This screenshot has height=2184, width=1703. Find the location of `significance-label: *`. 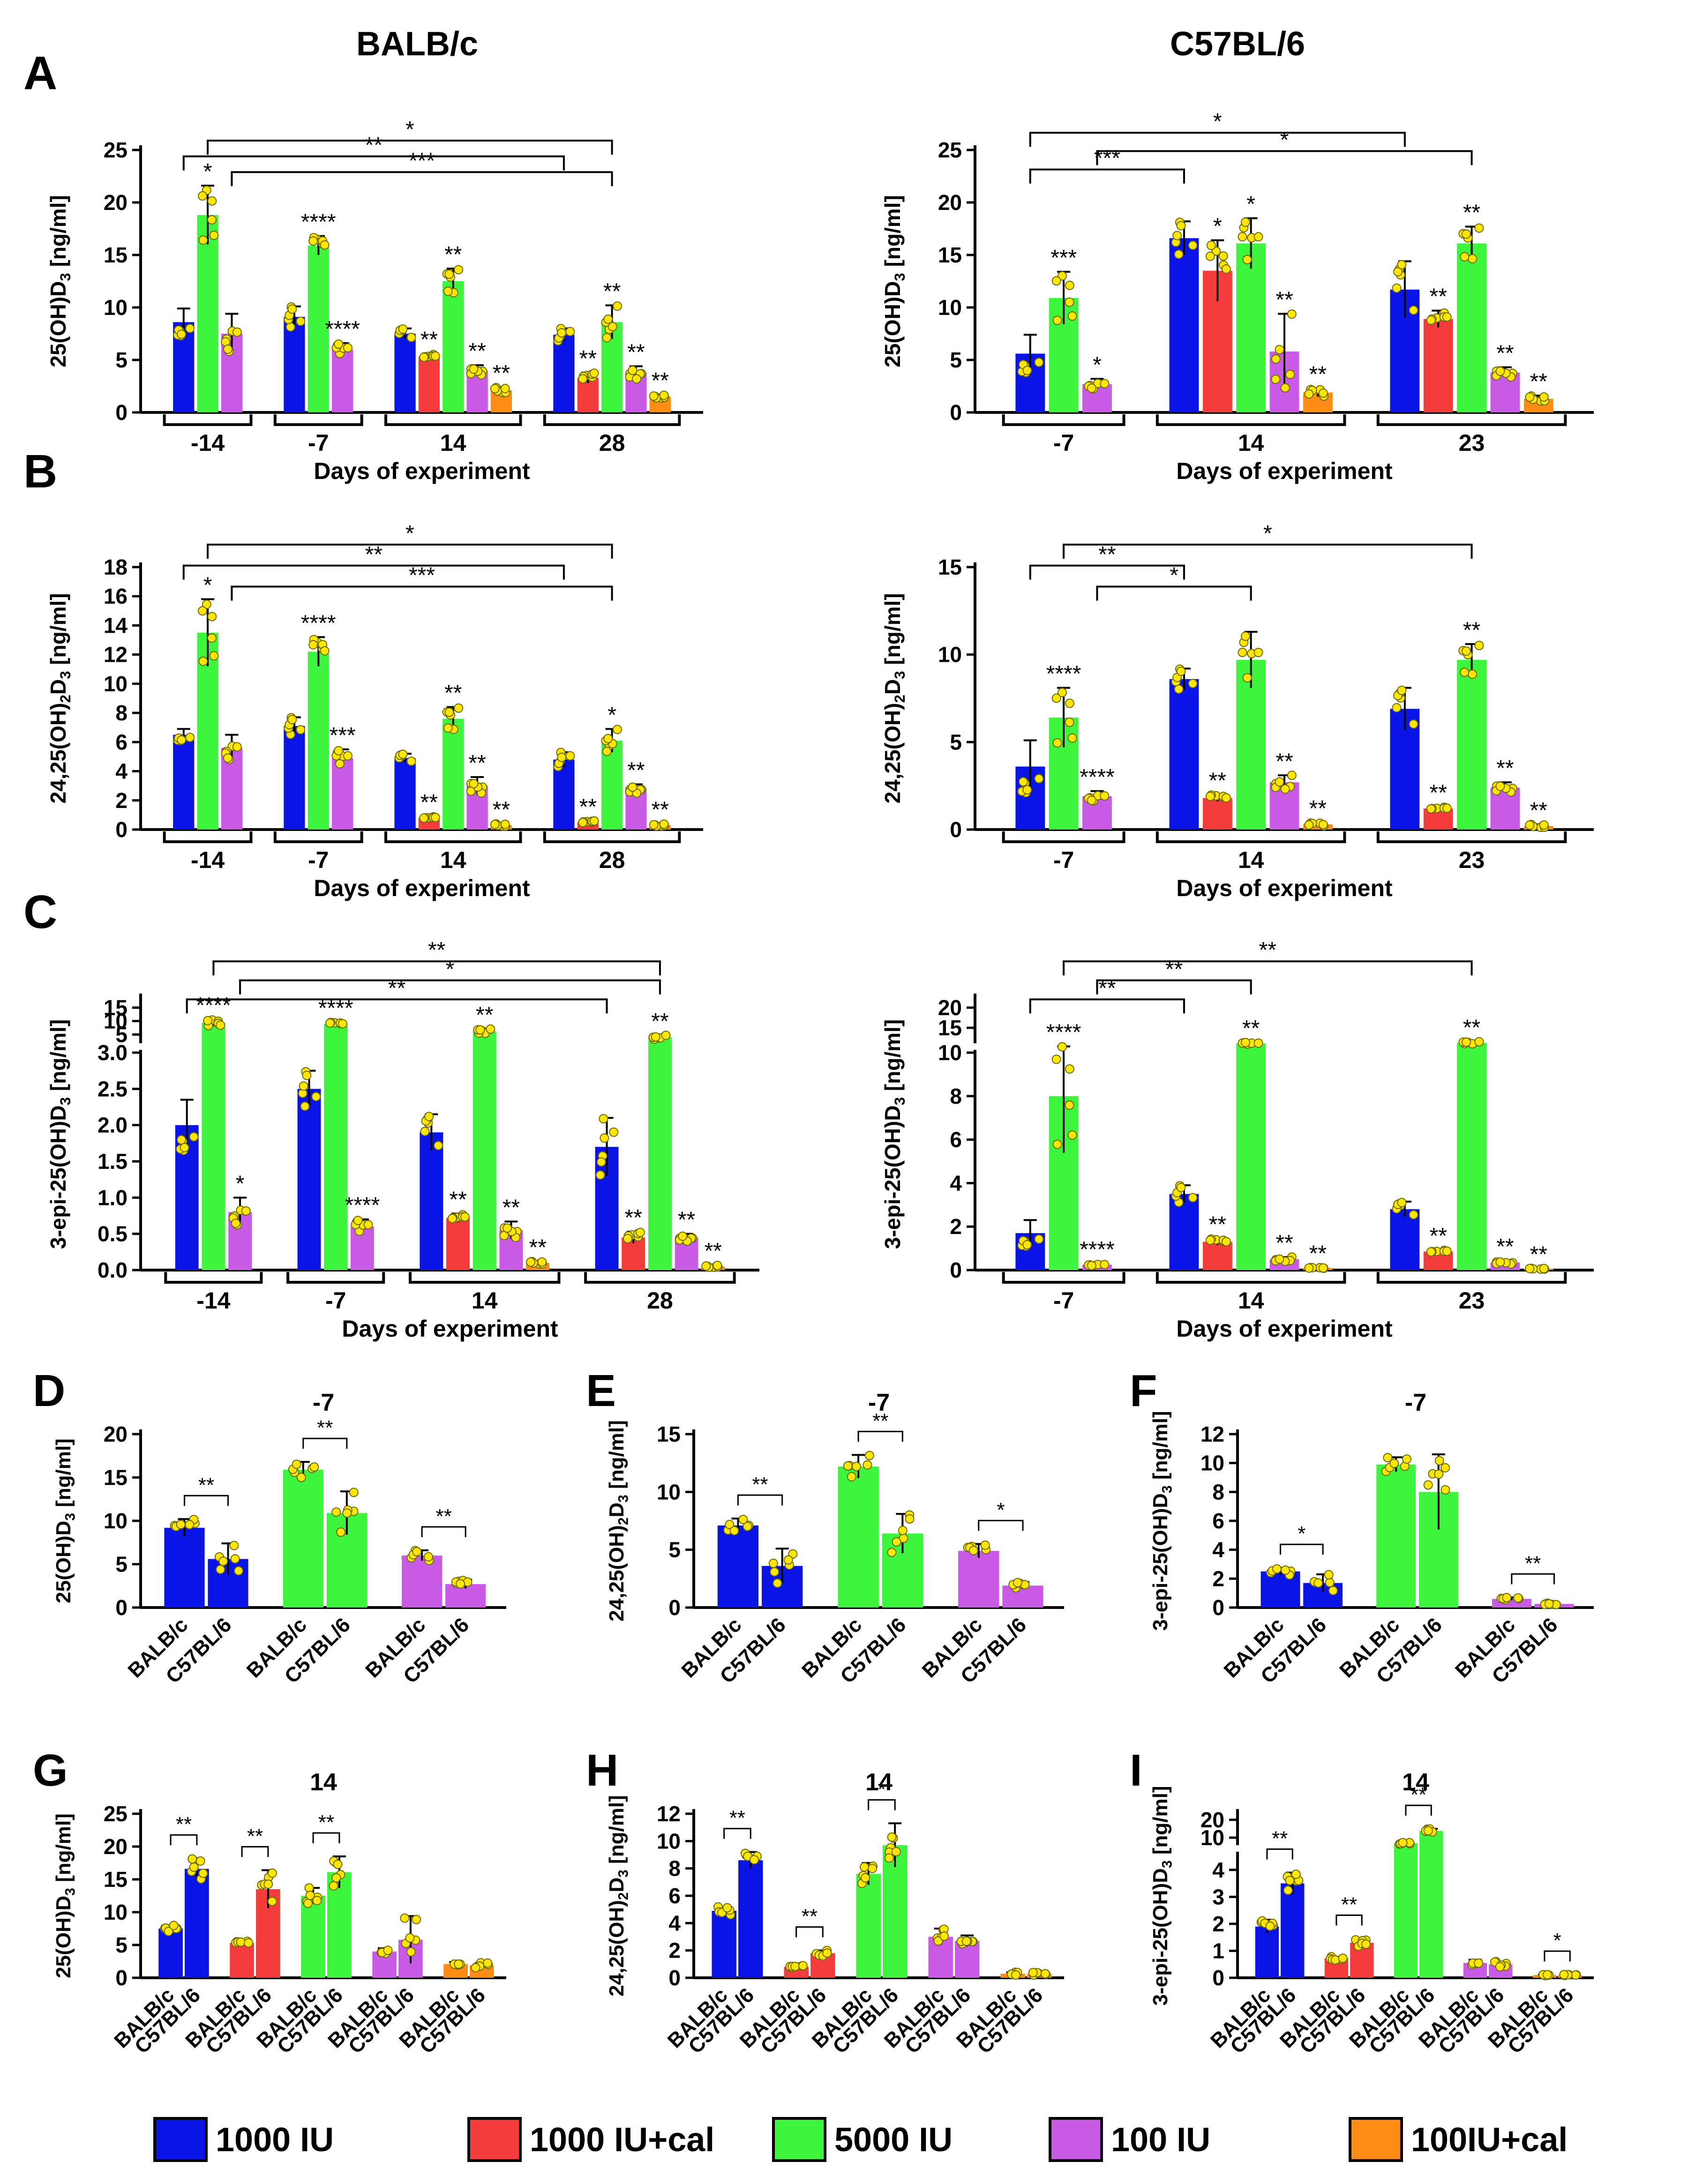

significance-label: * is located at coordinates (612, 715).